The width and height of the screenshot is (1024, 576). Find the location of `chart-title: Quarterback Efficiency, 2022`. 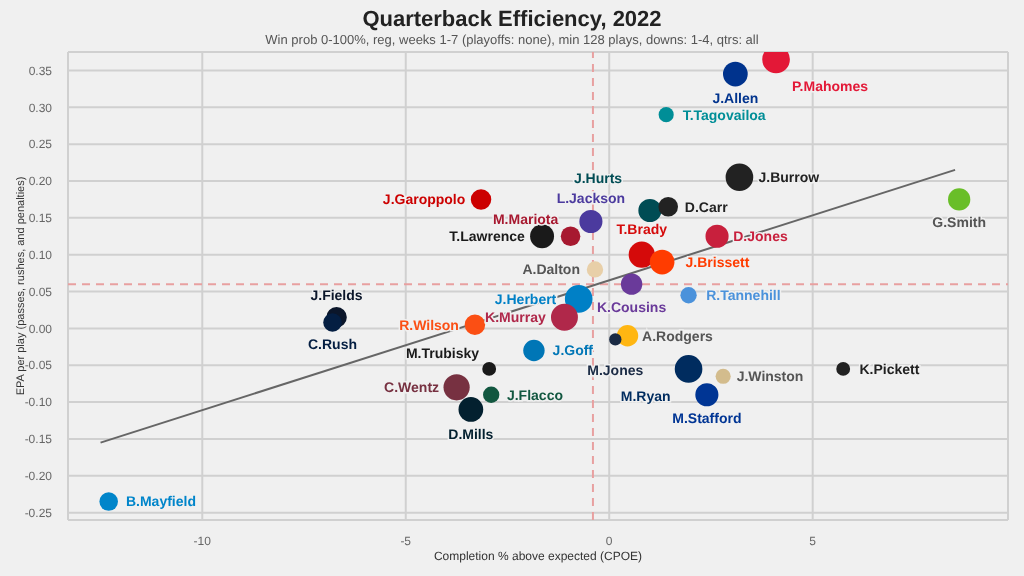

chart-title: Quarterback Efficiency, 2022 is located at coordinates (512, 19).